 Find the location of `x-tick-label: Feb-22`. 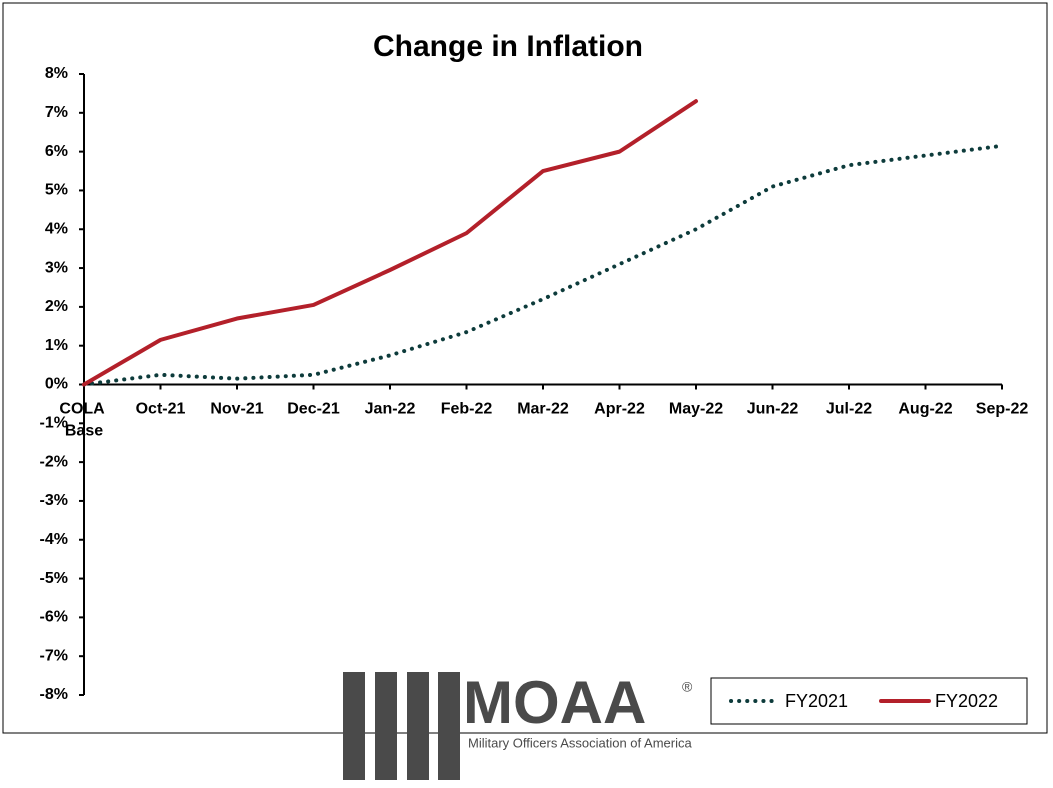

x-tick-label: Feb-22 is located at coordinates (467, 409).